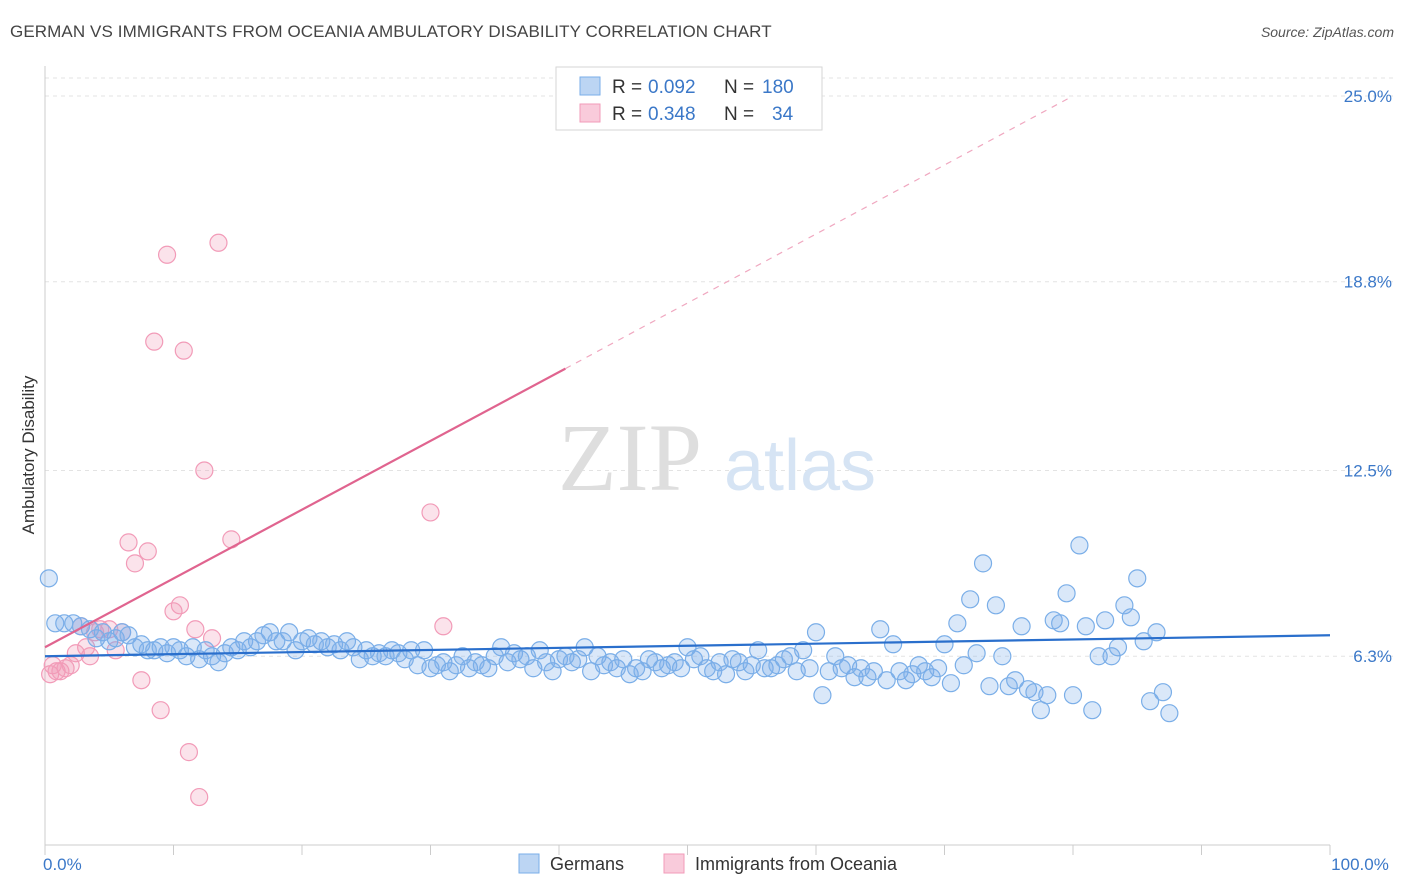 The height and width of the screenshot is (892, 1406). What do you see at coordinates (796, 864) in the screenshot?
I see `series-legend-label-oceania: Immigrants from Oceania` at bounding box center [796, 864].